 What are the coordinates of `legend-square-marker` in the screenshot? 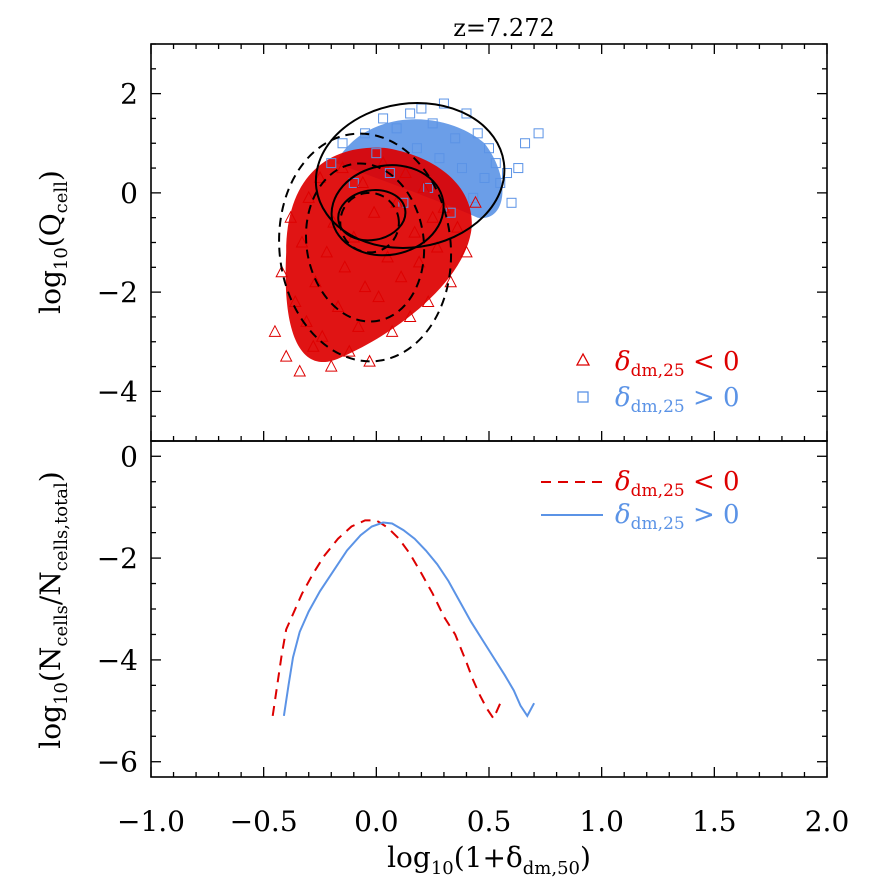 It's located at (583, 397).